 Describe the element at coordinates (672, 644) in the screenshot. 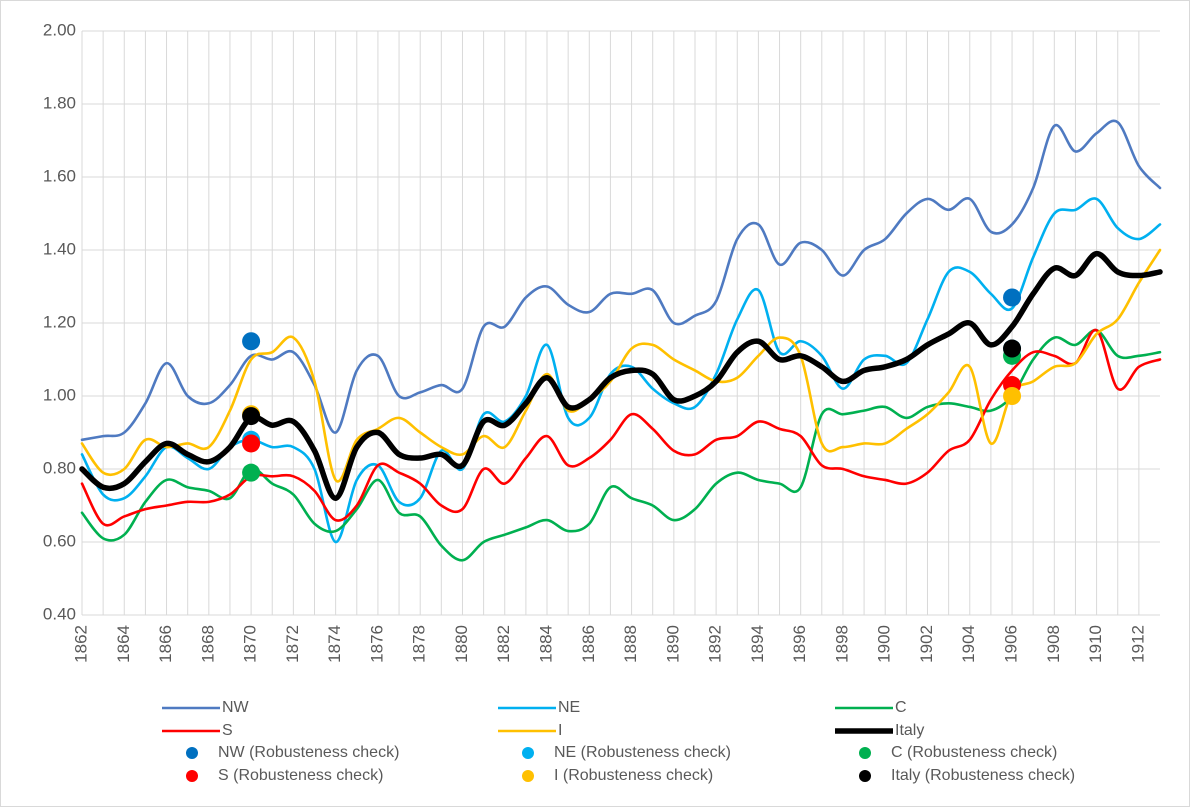

I see `x-tick-label: 1890` at that location.